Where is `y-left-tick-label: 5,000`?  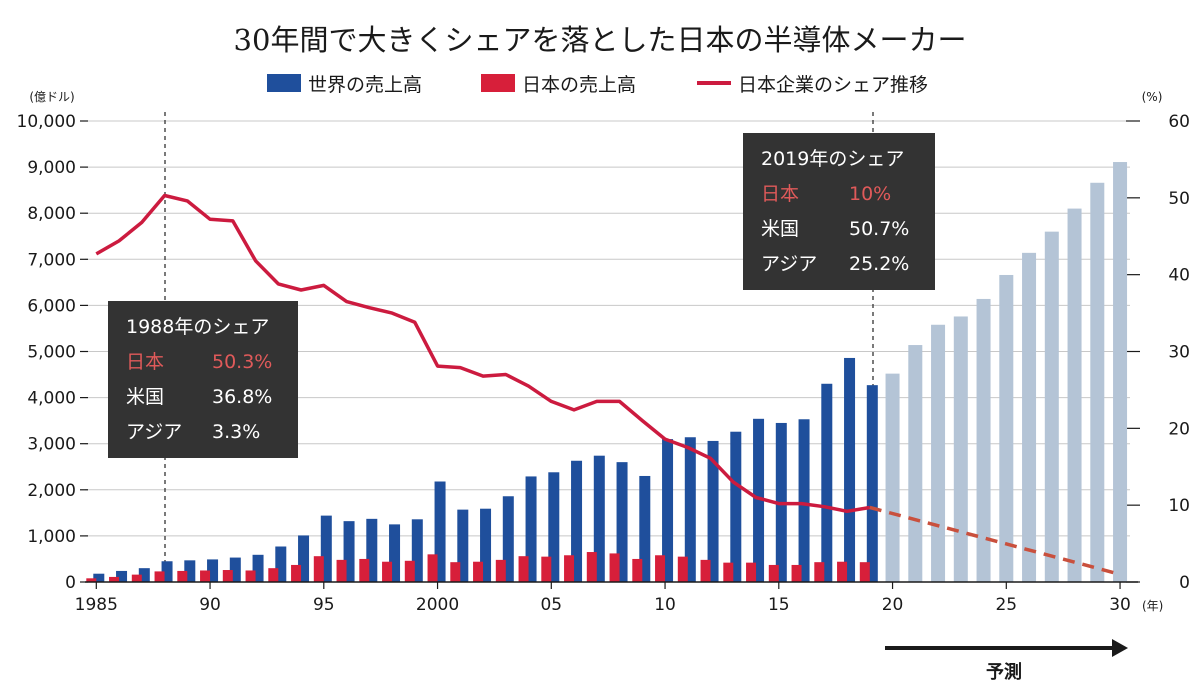 y-left-tick-label: 5,000 is located at coordinates (51, 353).